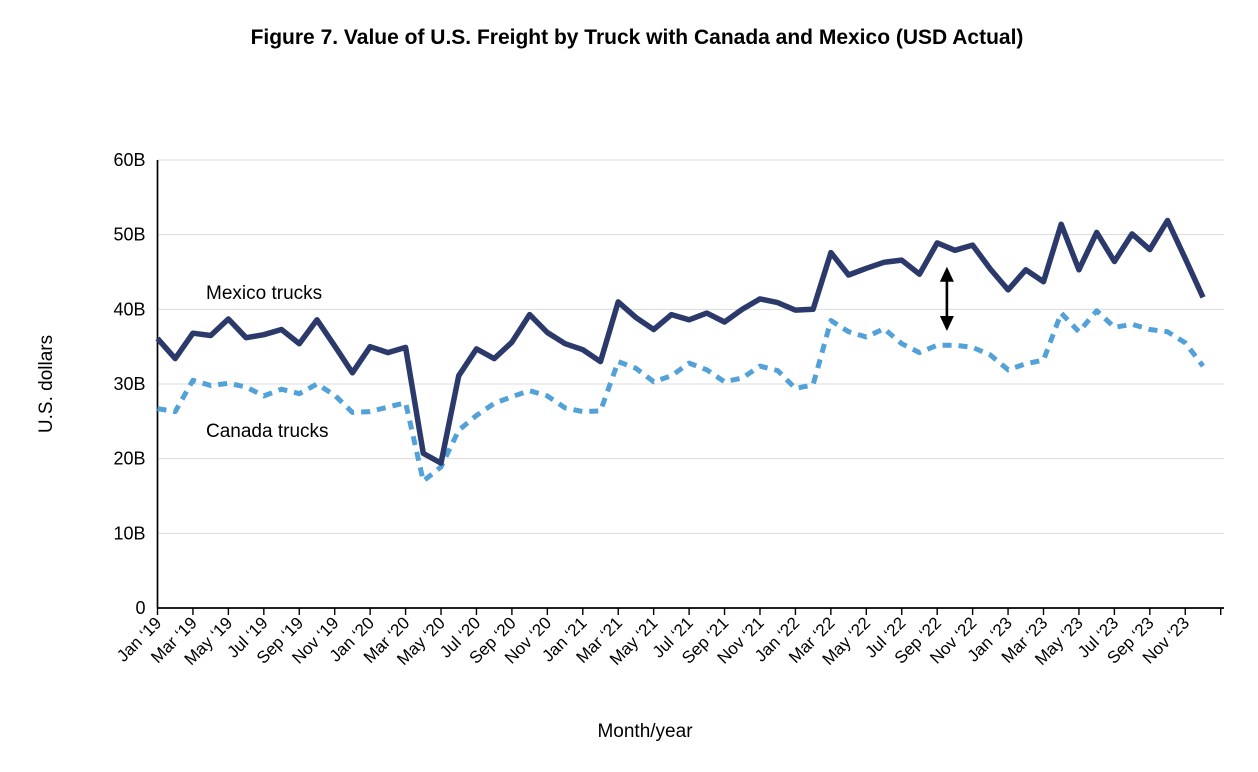  What do you see at coordinates (129, 309) in the screenshot?
I see `y-tick-label: 40B` at bounding box center [129, 309].